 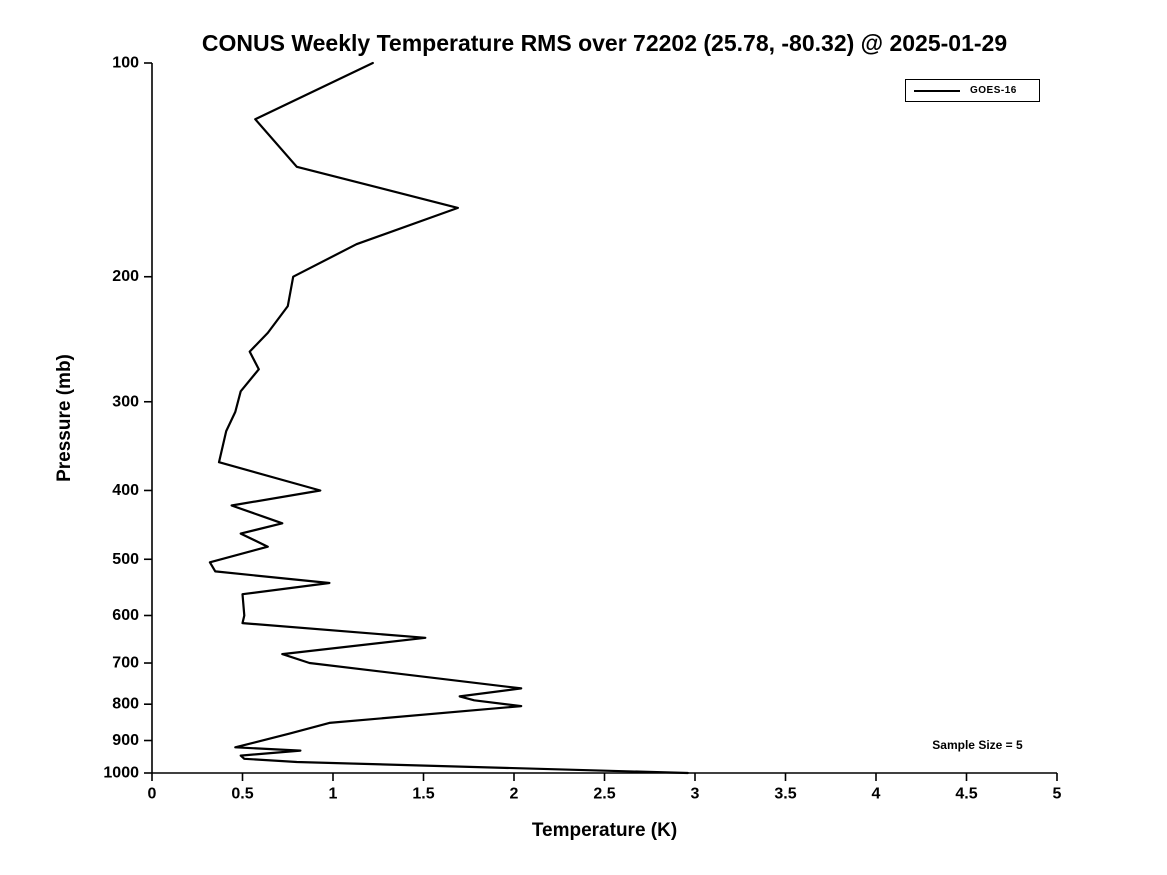 I want to click on legend-line-sample, so click(x=937, y=90).